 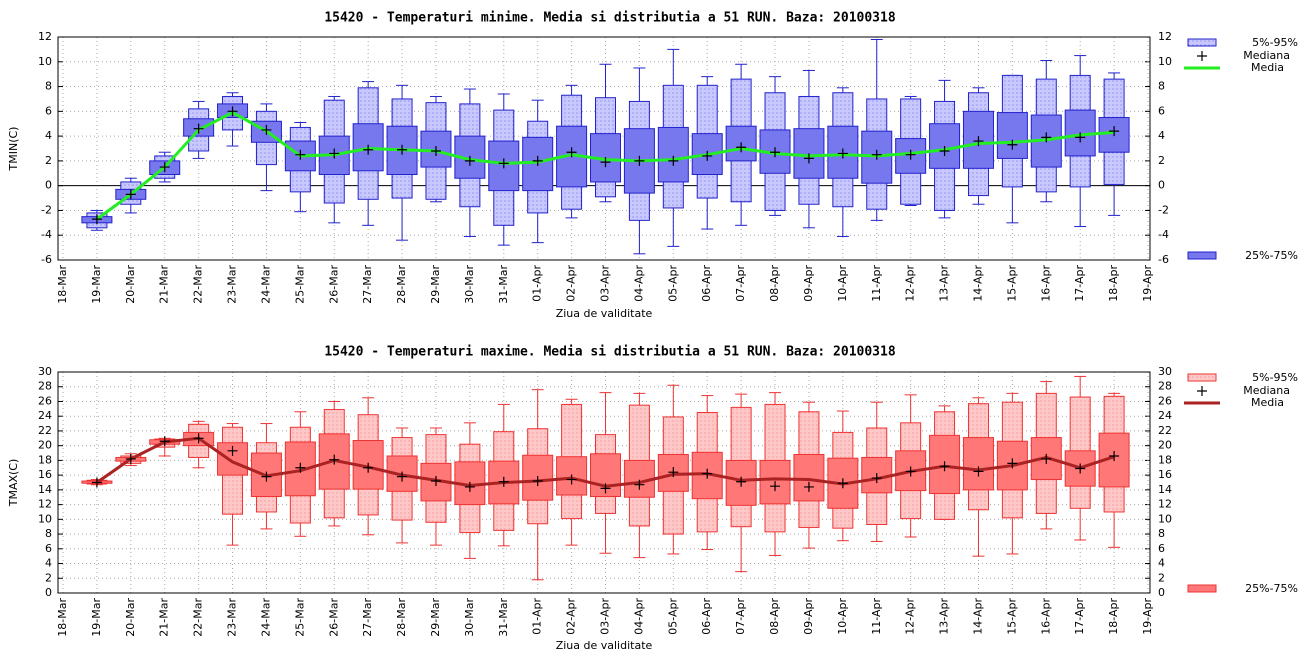 What do you see at coordinates (1165, 489) in the screenshot?
I see `y2-tick-label: 14` at bounding box center [1165, 489].